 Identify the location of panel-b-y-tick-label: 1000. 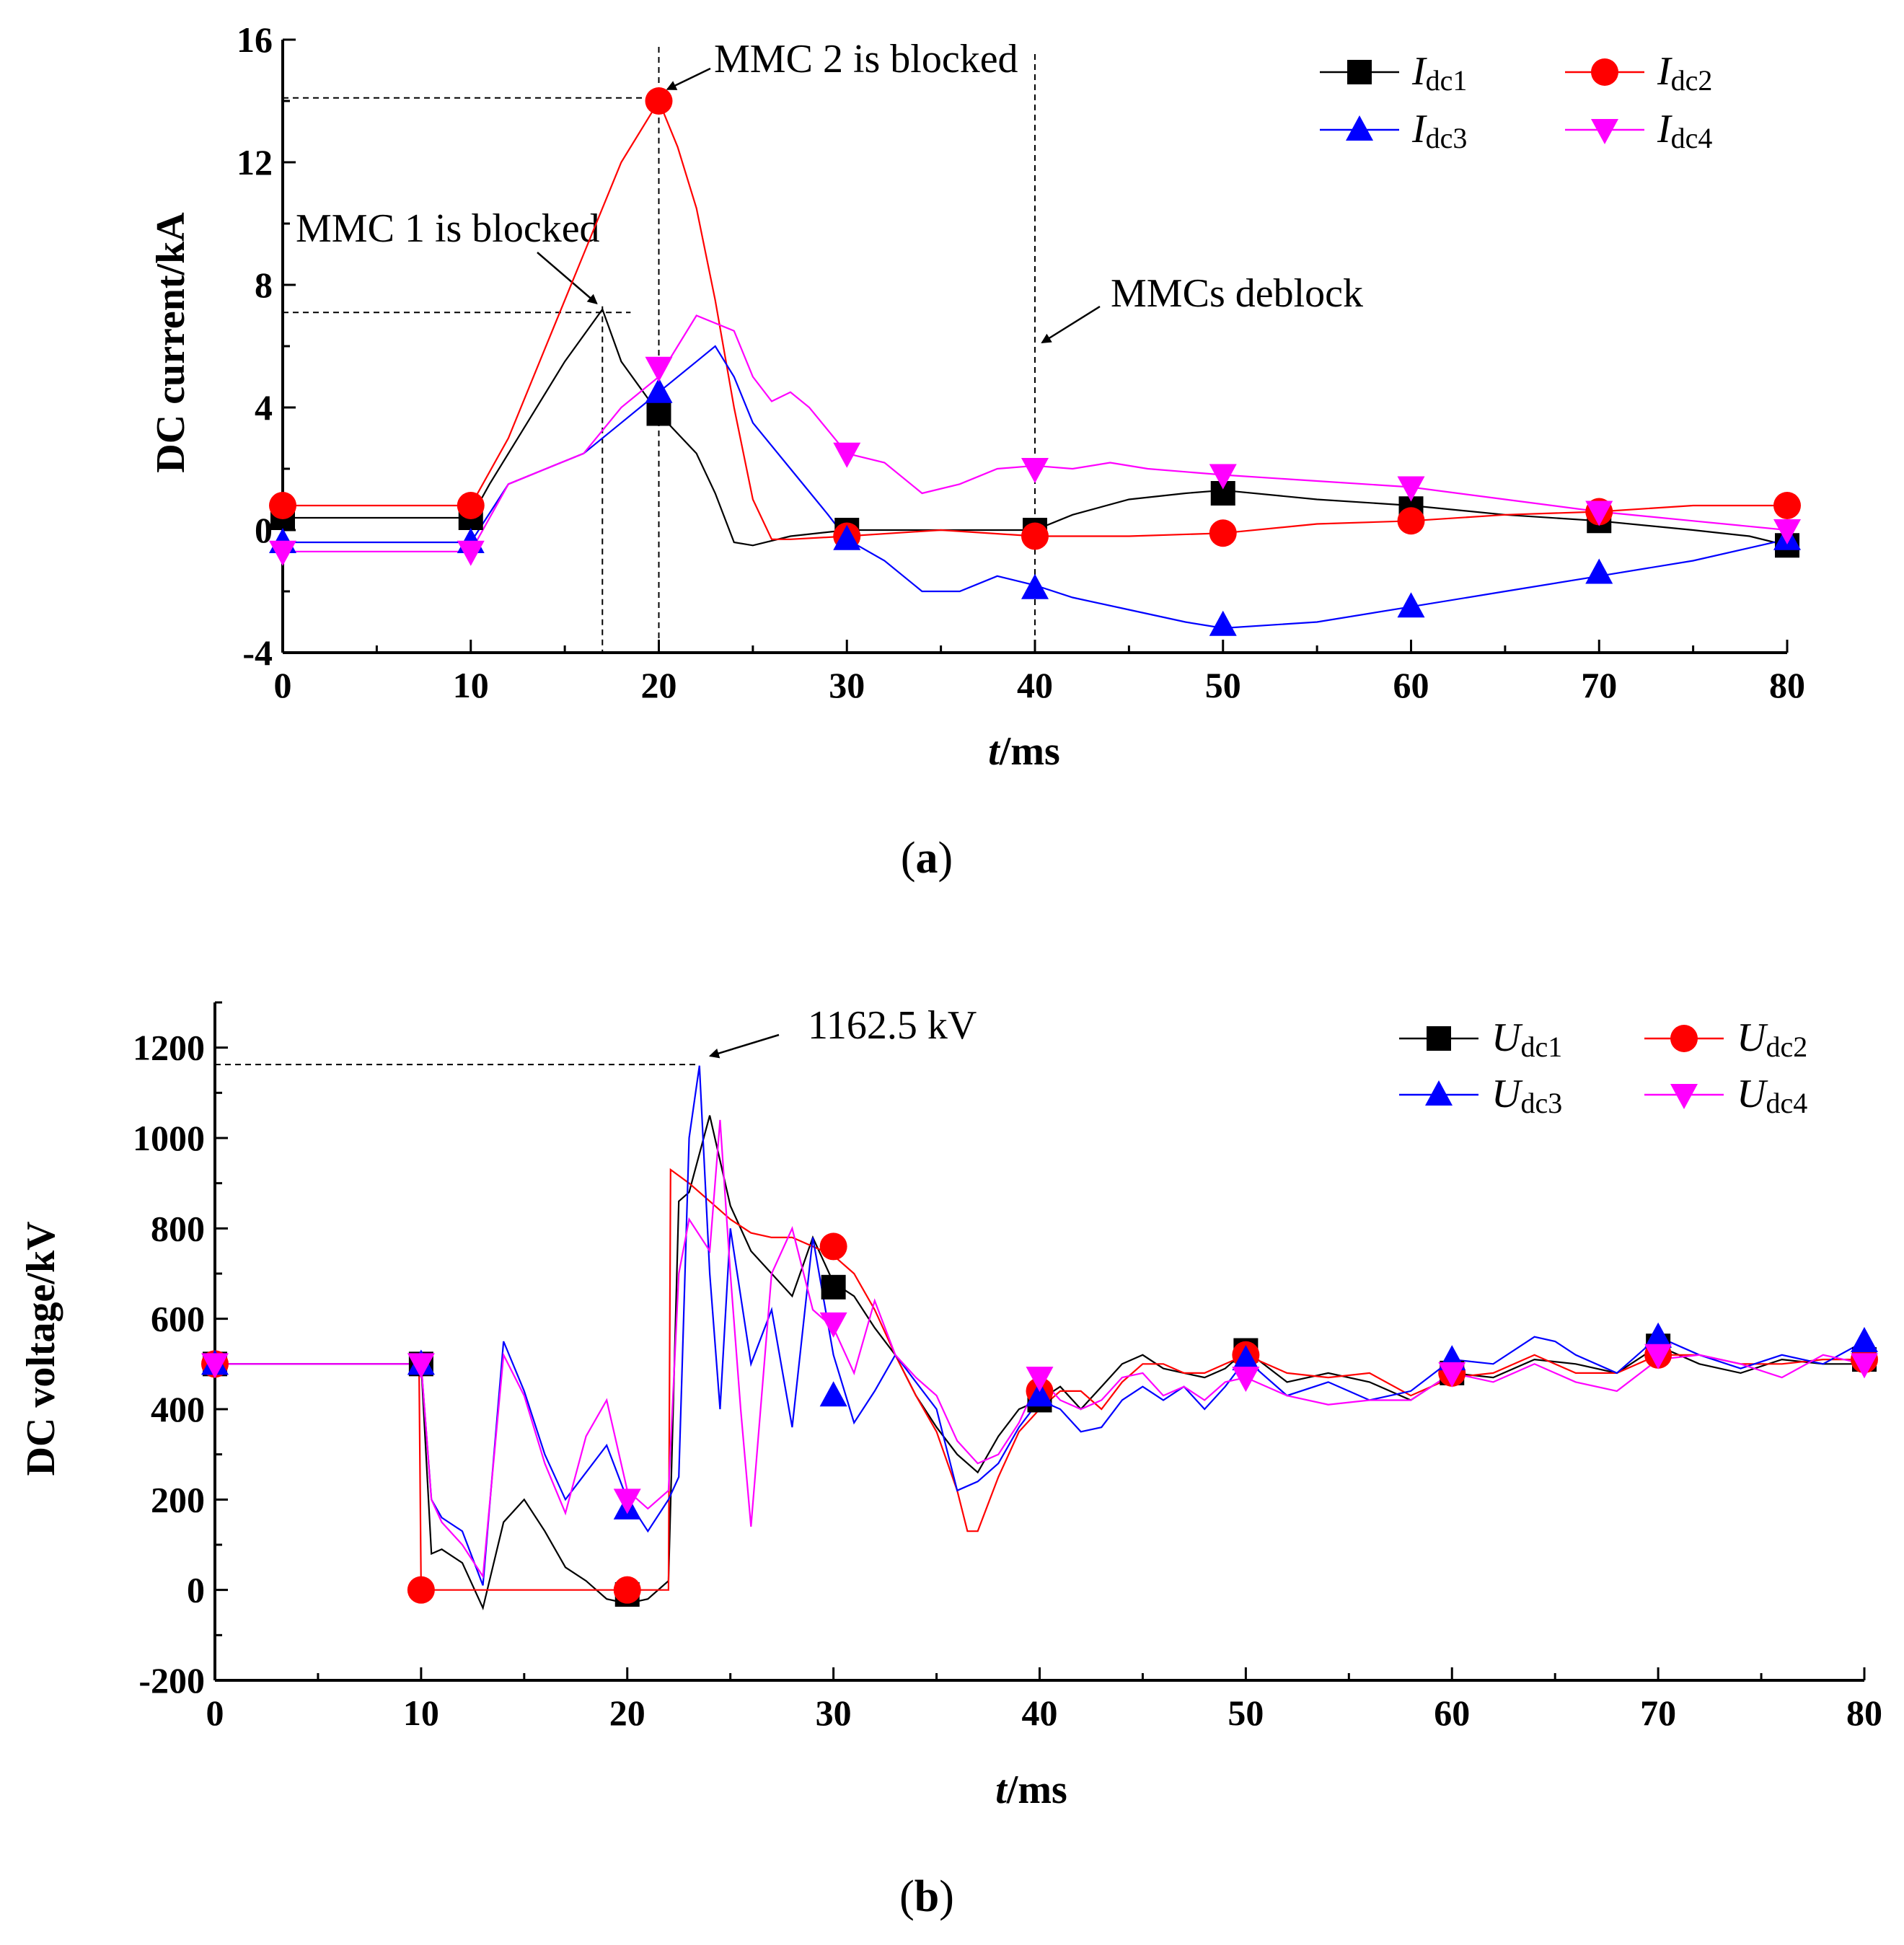
(169, 1138).